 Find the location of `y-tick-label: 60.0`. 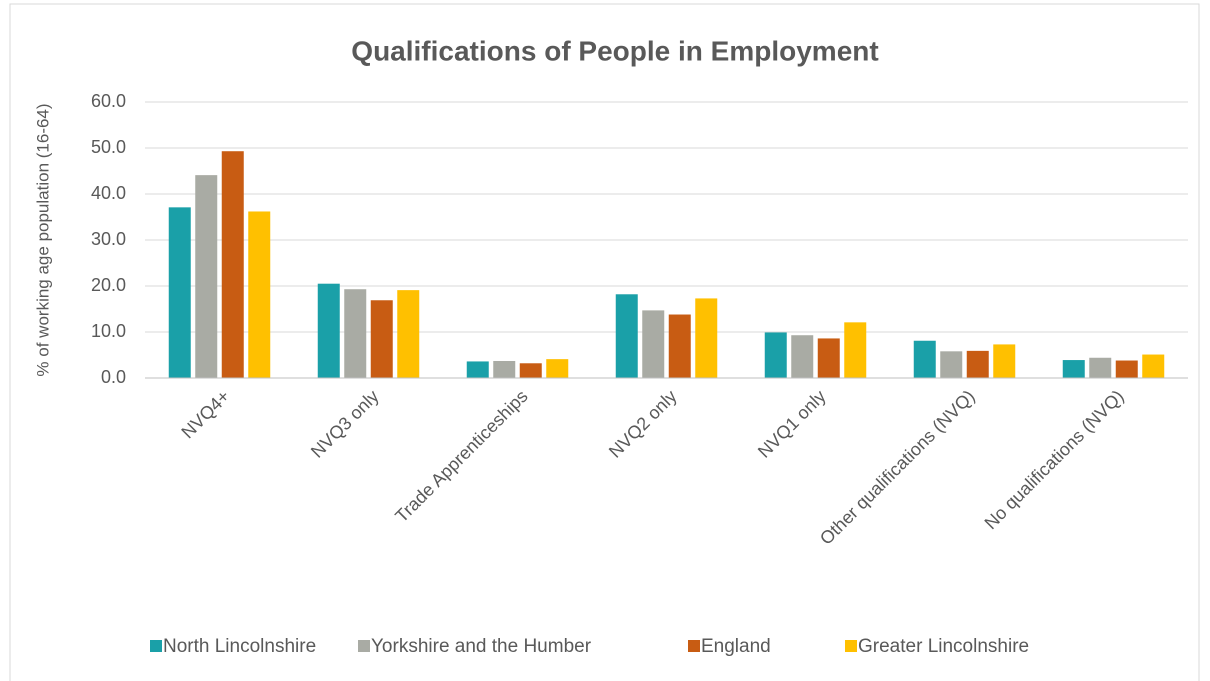

y-tick-label: 60.0 is located at coordinates (108, 101).